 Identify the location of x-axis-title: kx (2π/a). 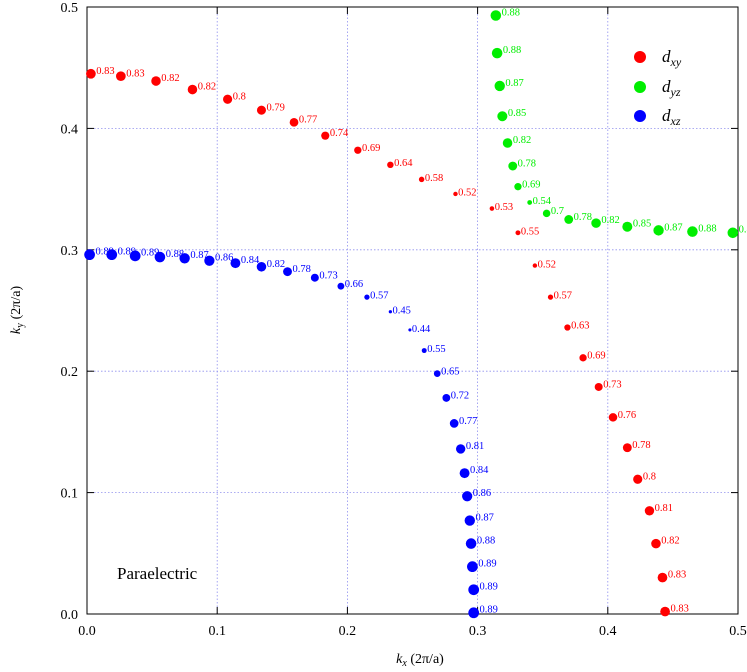
(420, 660).